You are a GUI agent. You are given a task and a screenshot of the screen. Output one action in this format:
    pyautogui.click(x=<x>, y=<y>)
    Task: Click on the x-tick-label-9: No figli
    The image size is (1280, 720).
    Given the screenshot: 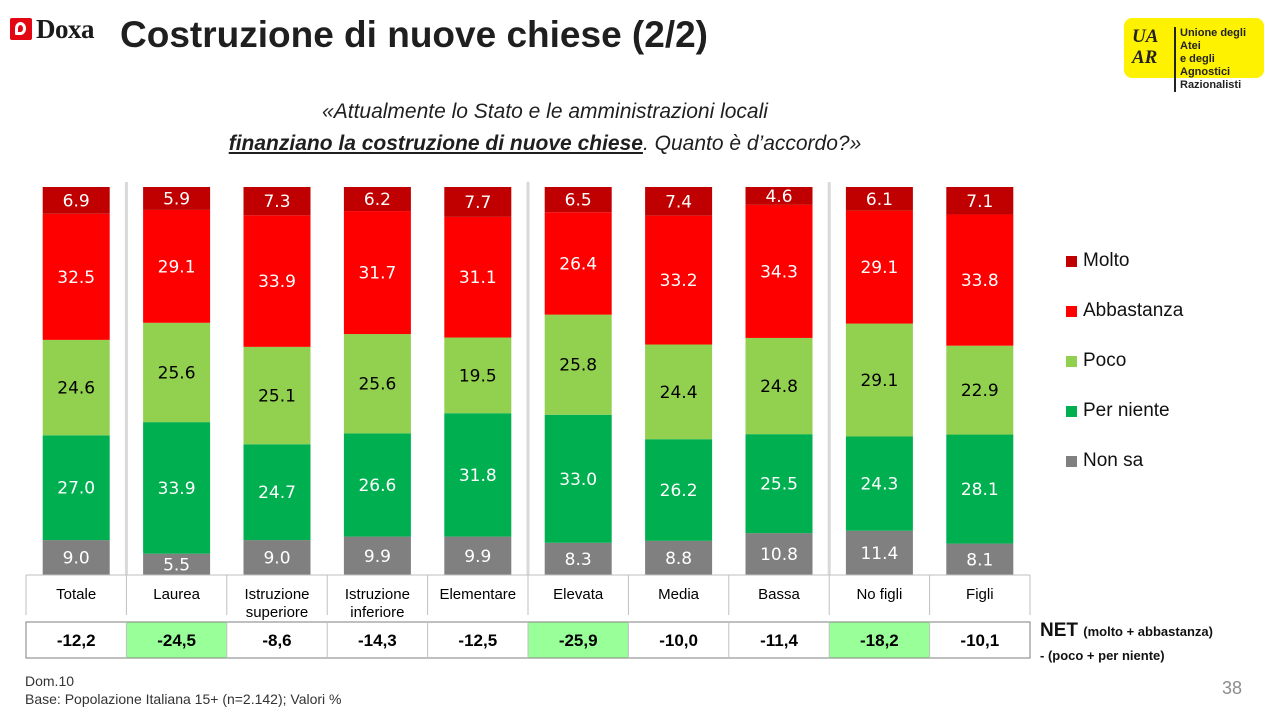 What is the action you would take?
    pyautogui.click(x=879, y=594)
    